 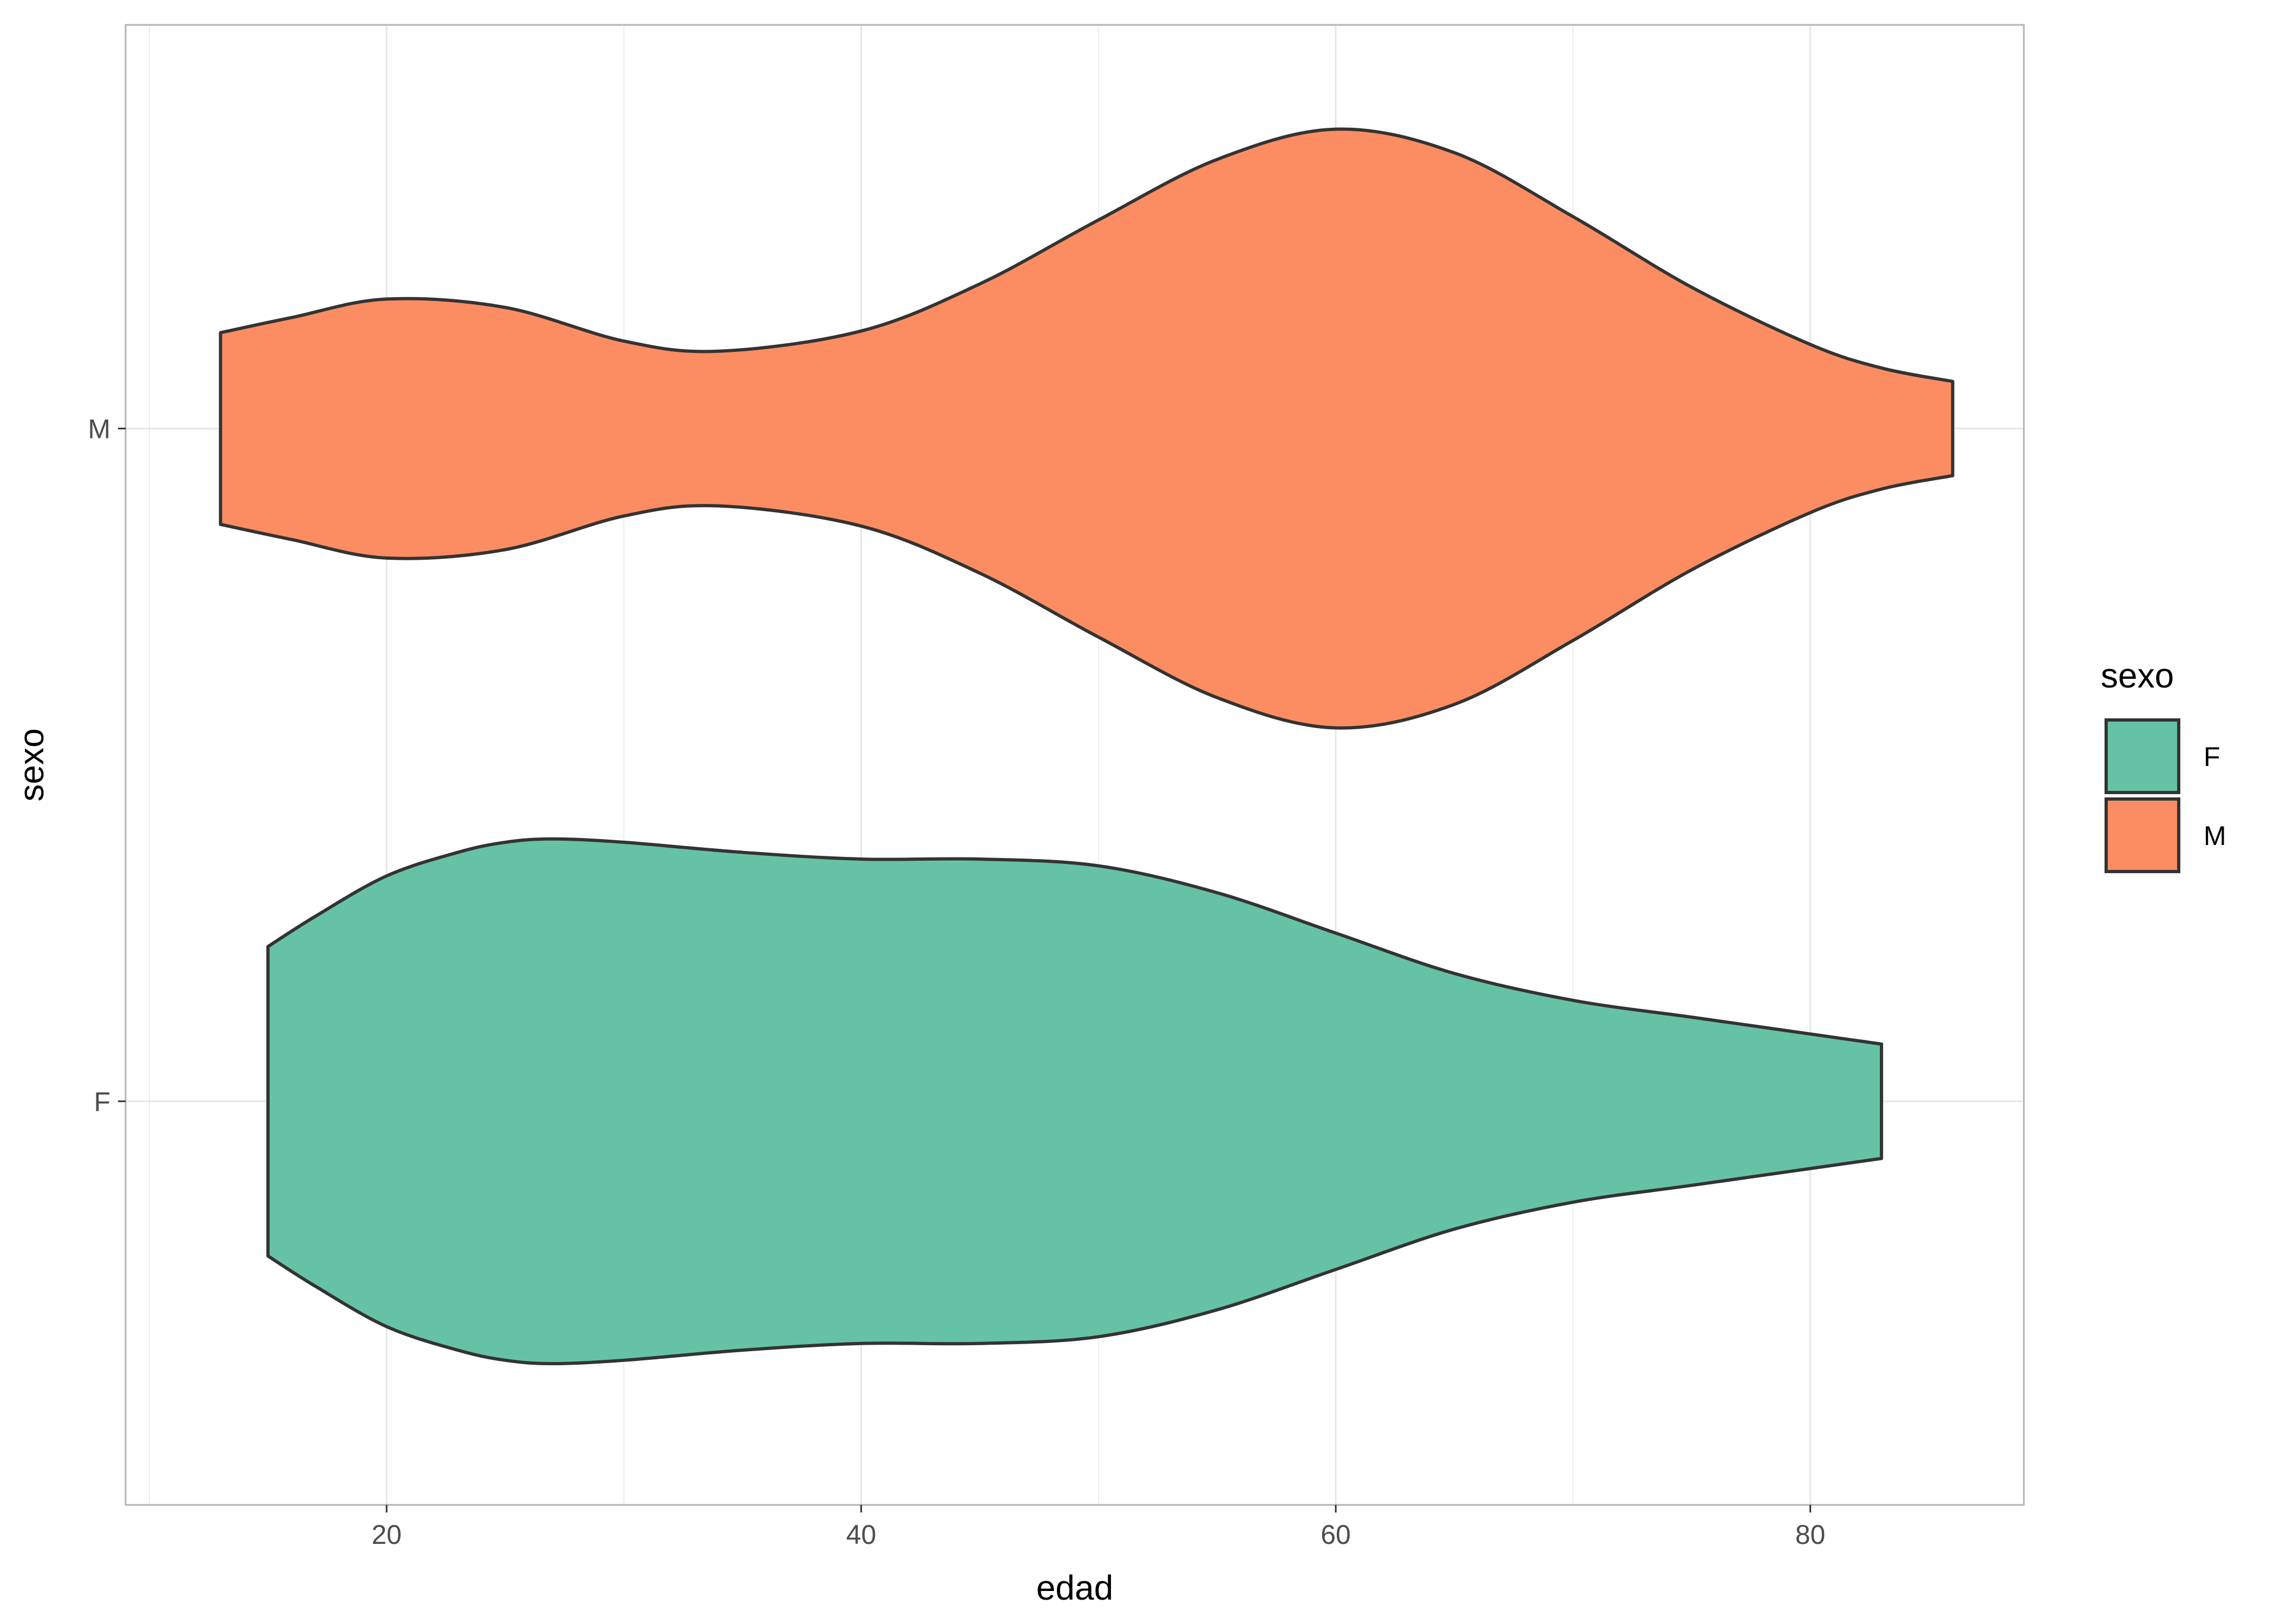 What do you see at coordinates (32, 764) in the screenshot?
I see `y-axis-title: sexo` at bounding box center [32, 764].